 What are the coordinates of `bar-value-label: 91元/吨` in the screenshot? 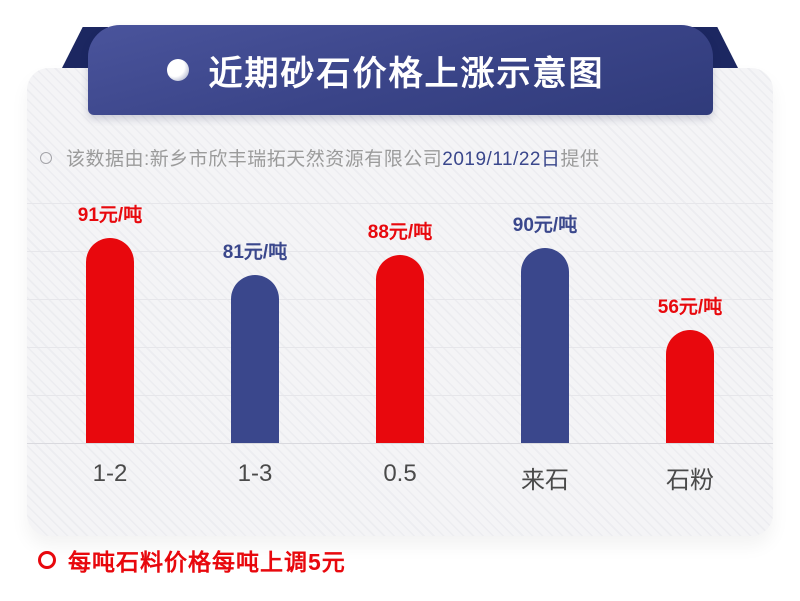 It's located at (110, 215).